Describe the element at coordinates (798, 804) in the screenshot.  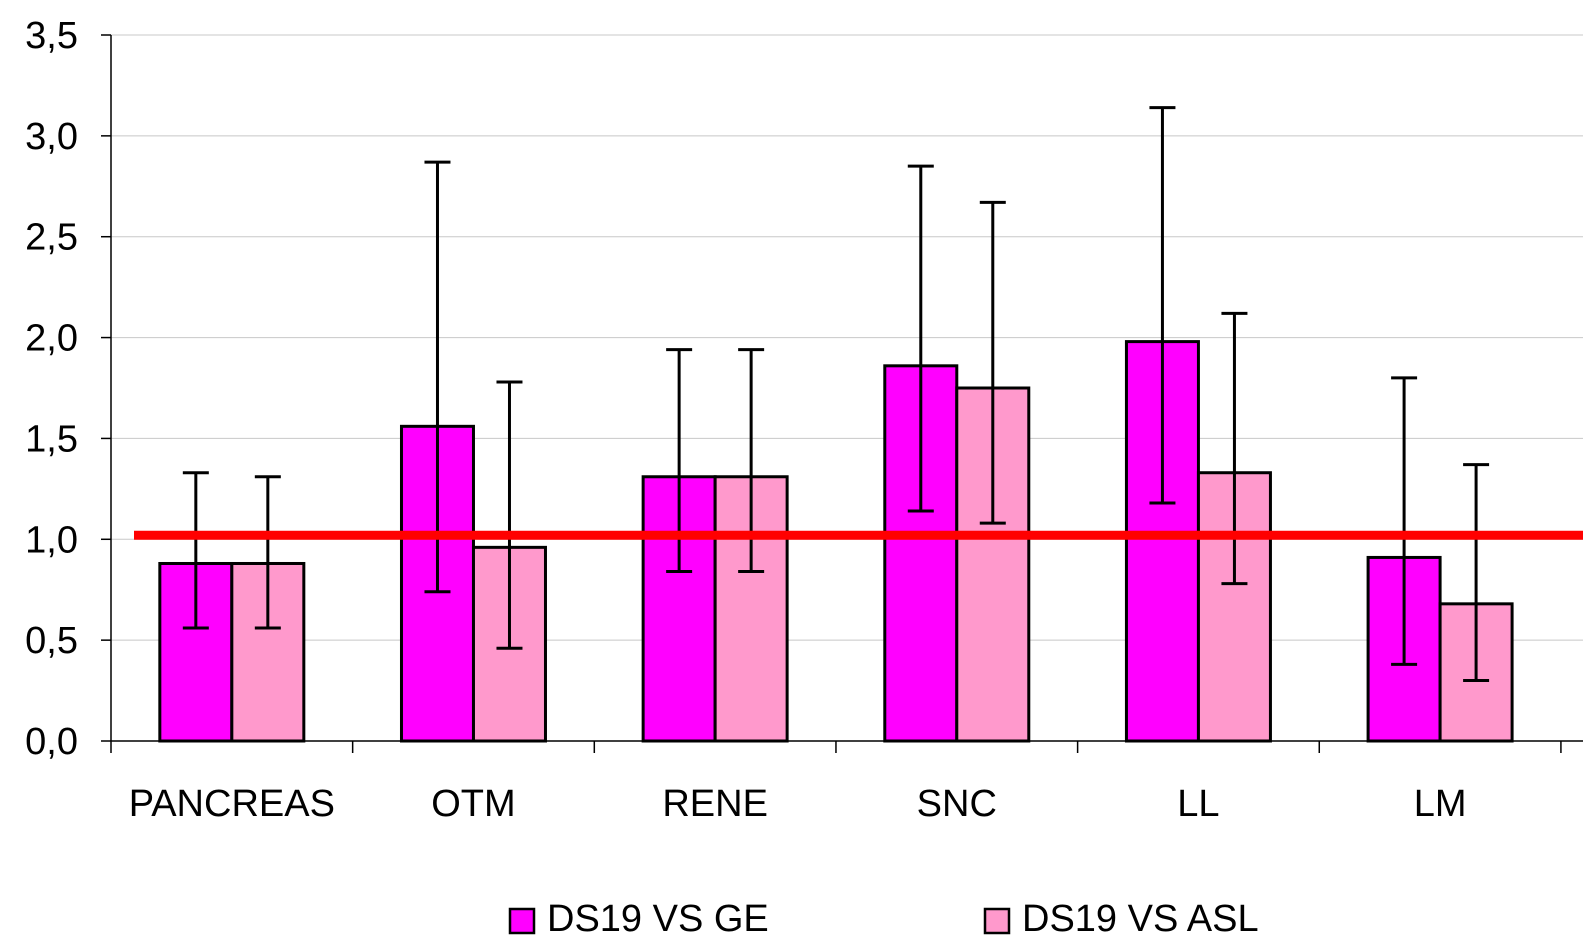
I see `x-tick-labels: PANCREAS OTM RENE SNC LL LM` at that location.